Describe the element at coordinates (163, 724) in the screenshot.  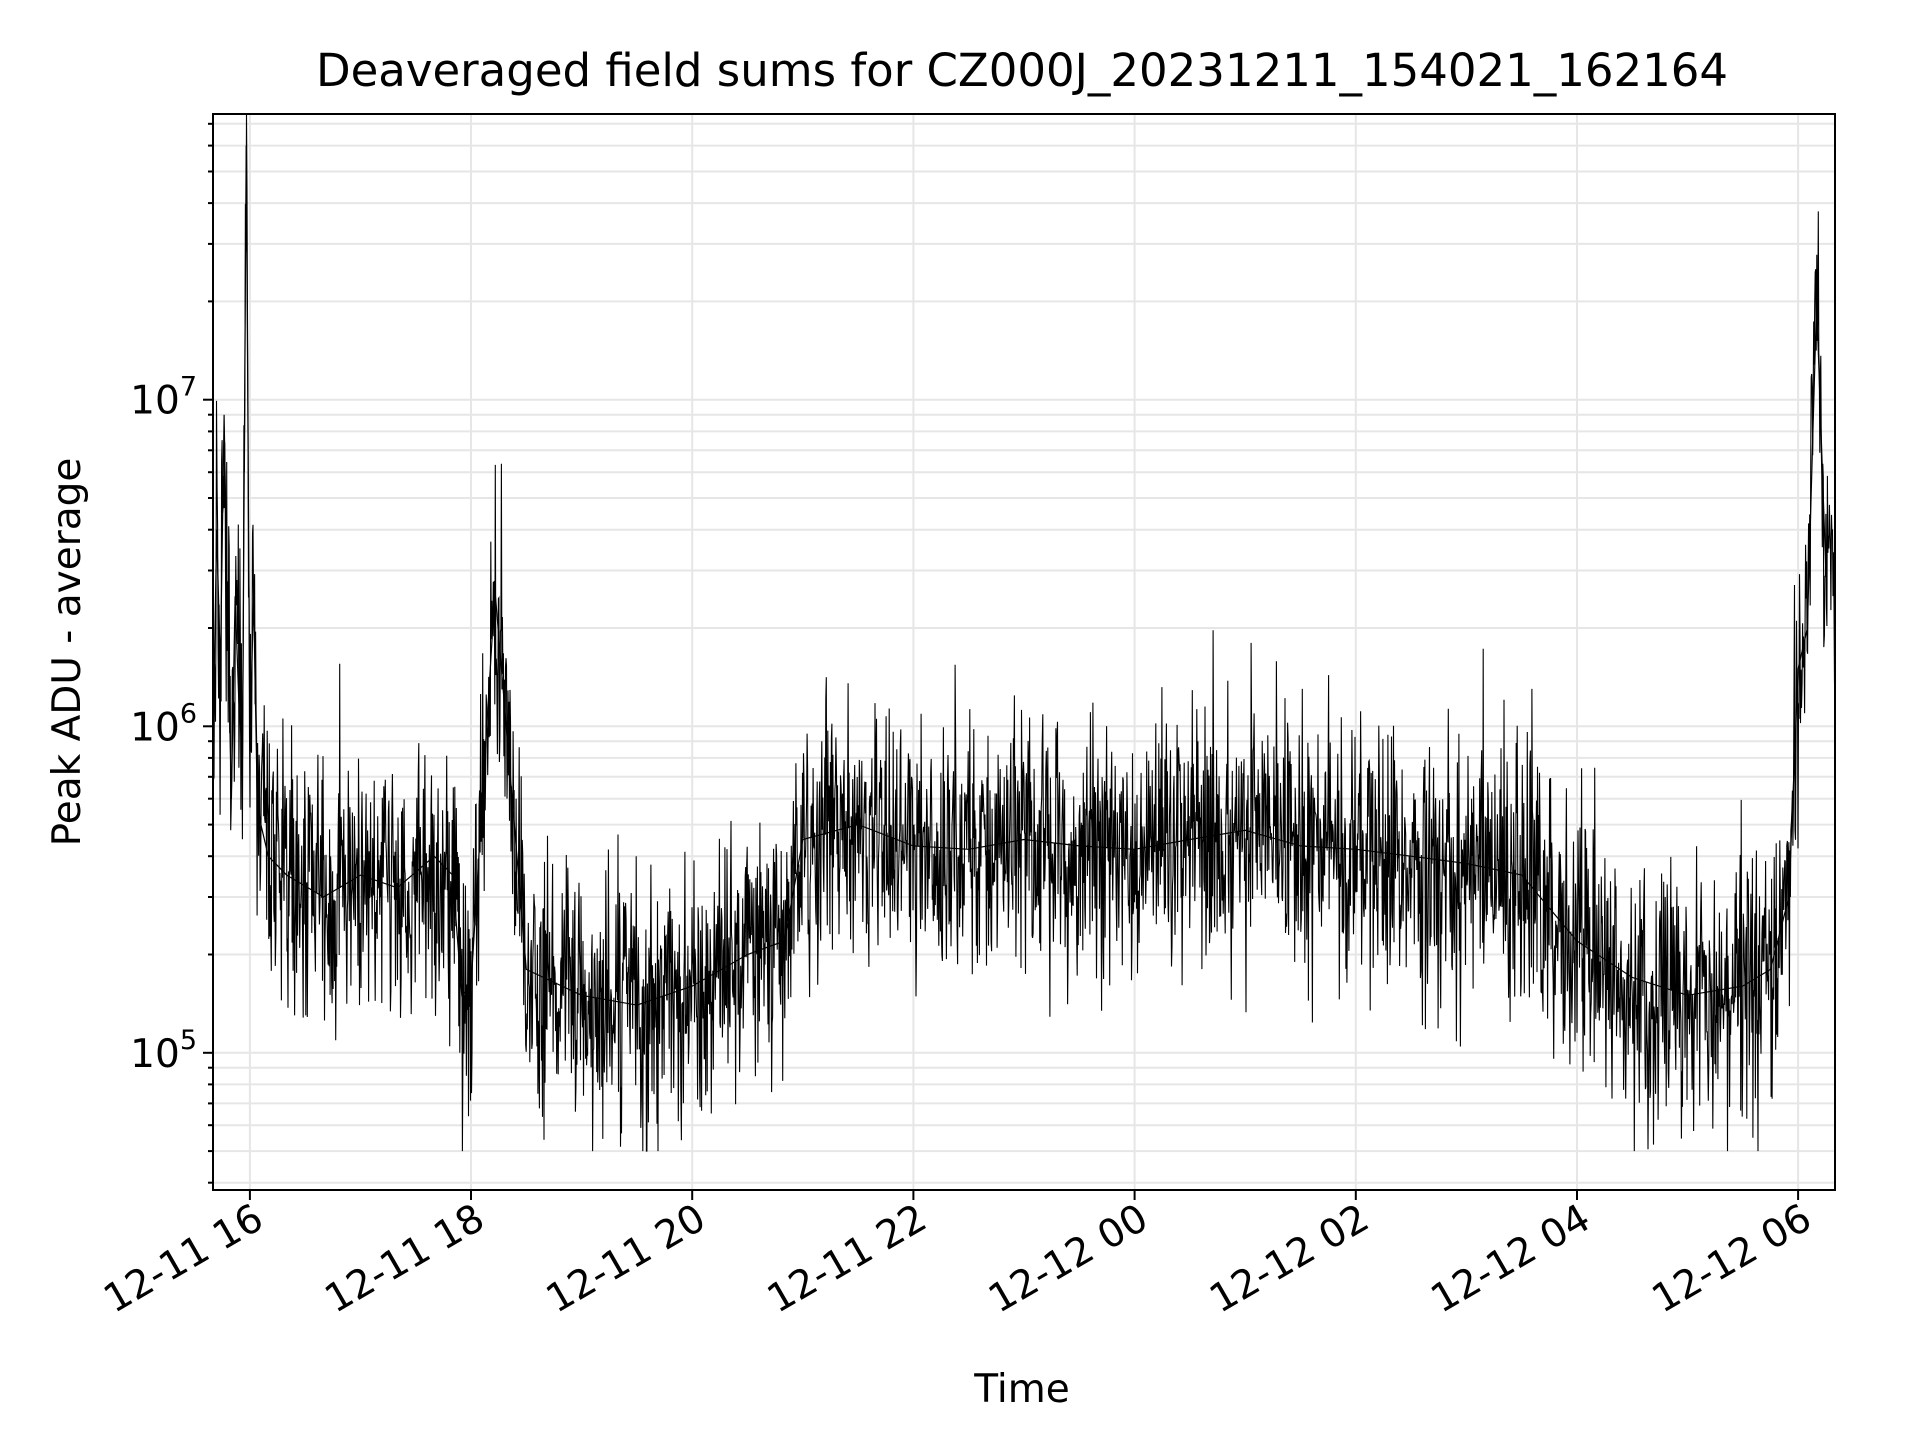
I see `y-tick-label: 10⁶` at that location.